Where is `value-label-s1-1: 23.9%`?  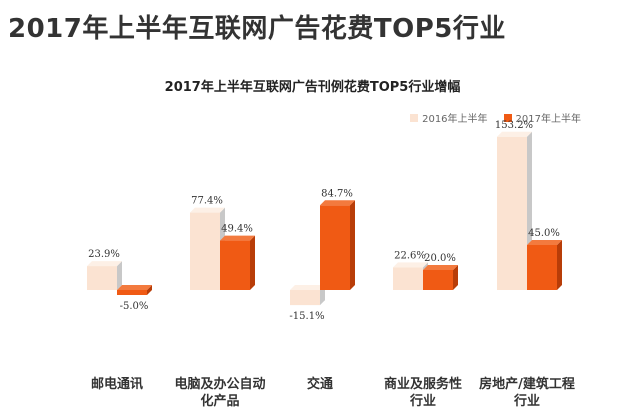
value-label-s1-1: 23.9% is located at coordinates (104, 254).